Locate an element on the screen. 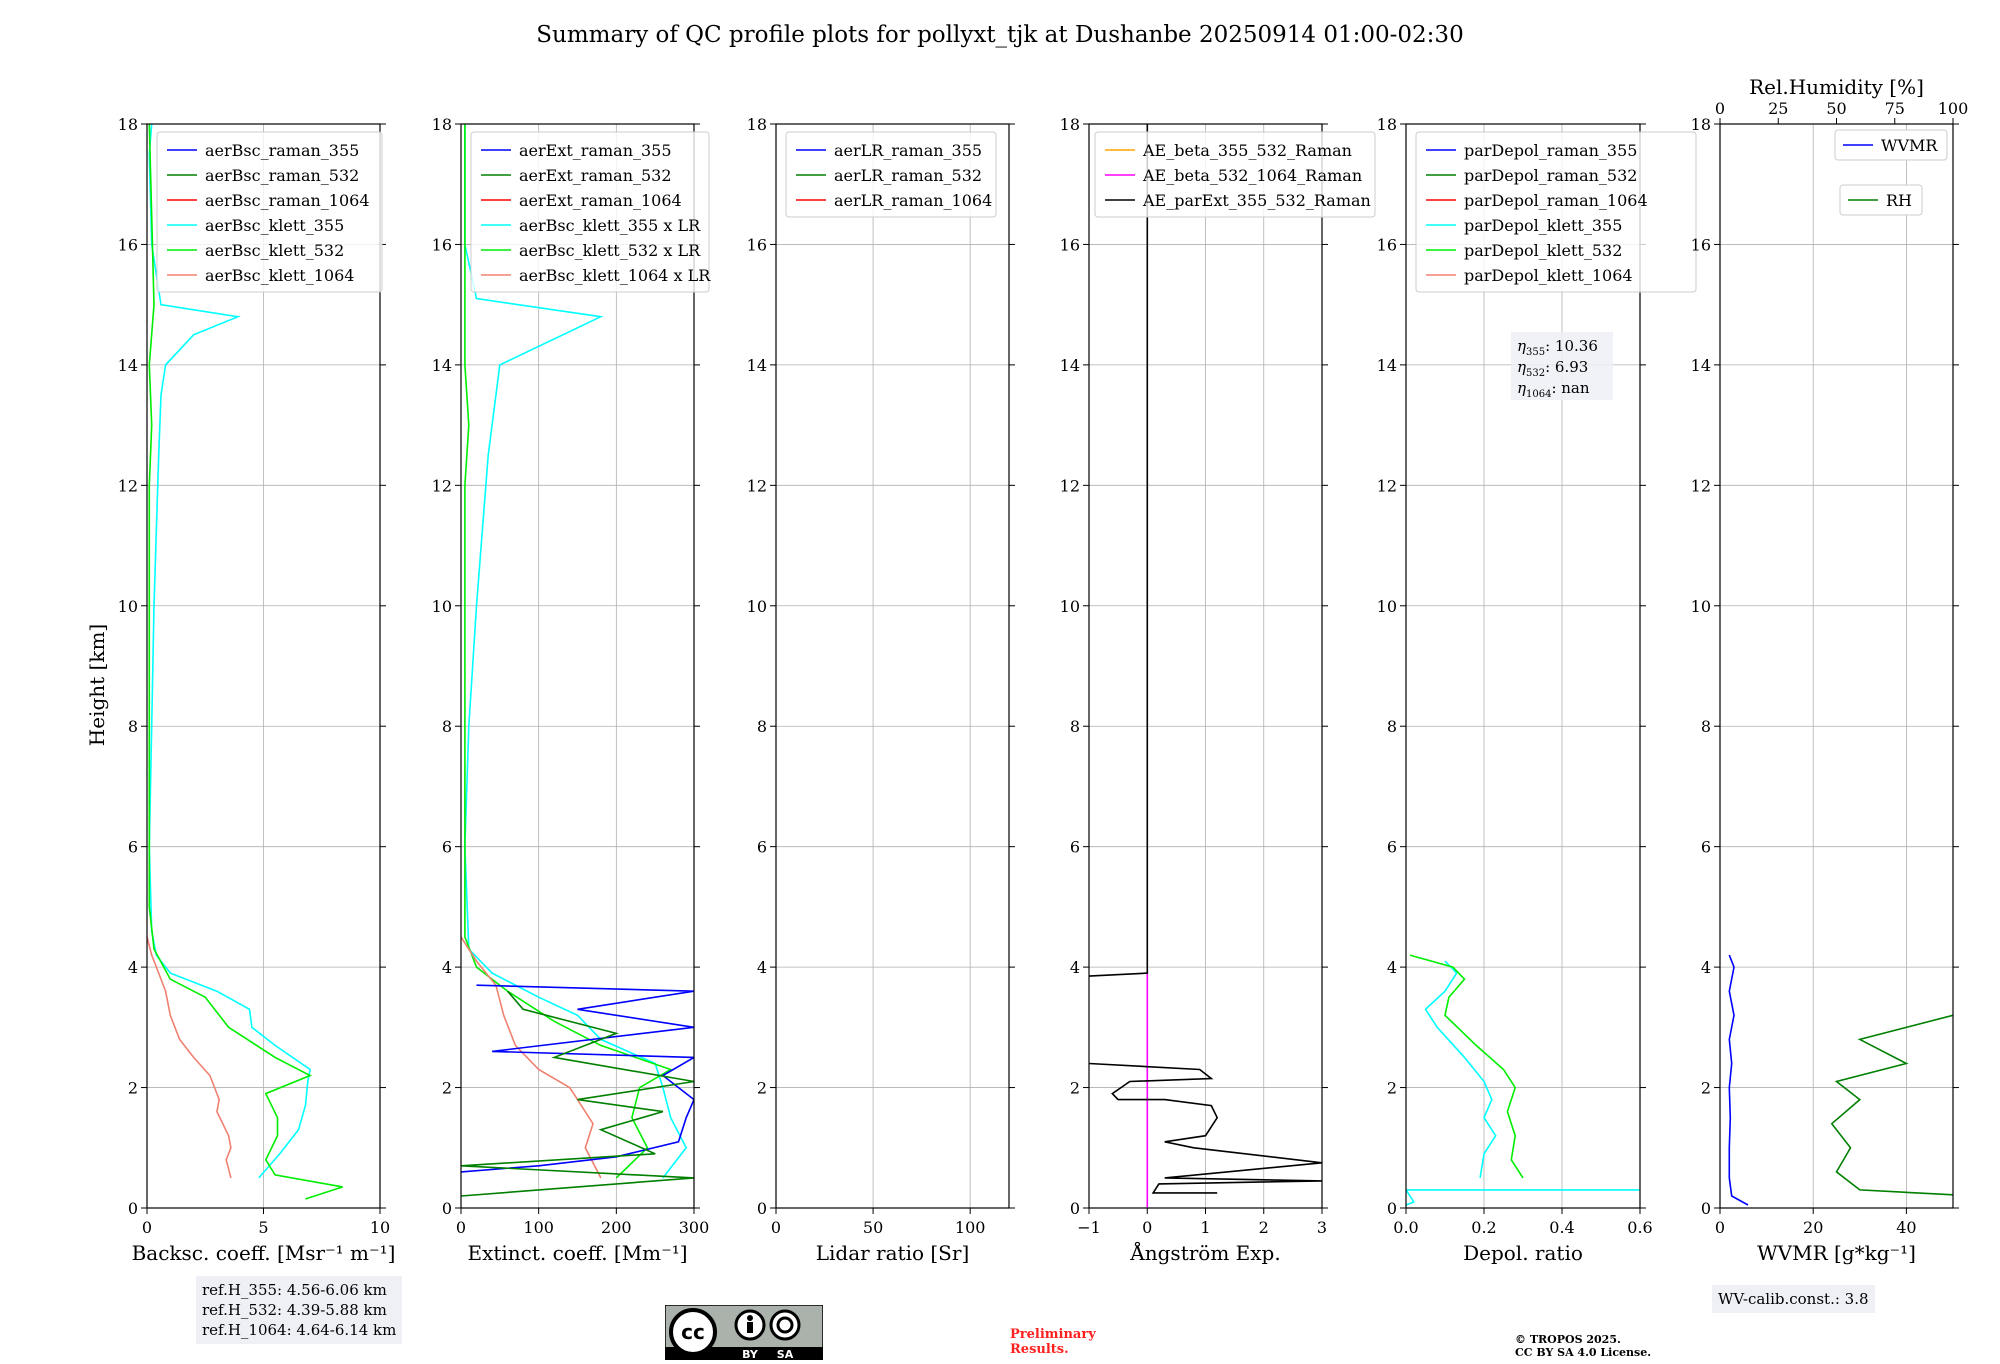  legend-entry: parDepol_raman_1064 is located at coordinates (1556, 200).